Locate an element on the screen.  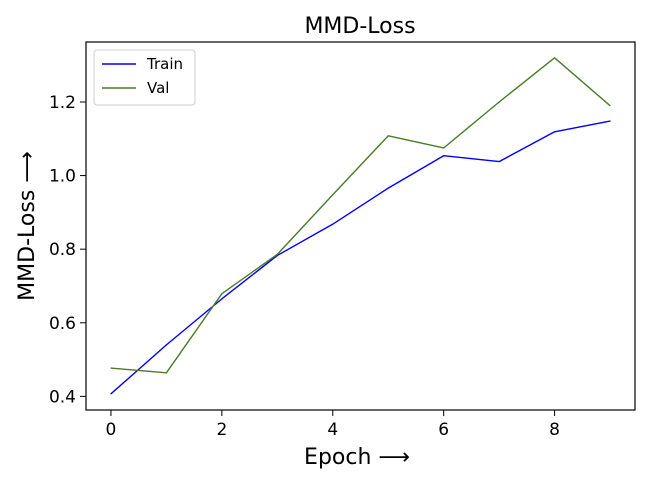
x-tick-label: 8 is located at coordinates (554, 430).